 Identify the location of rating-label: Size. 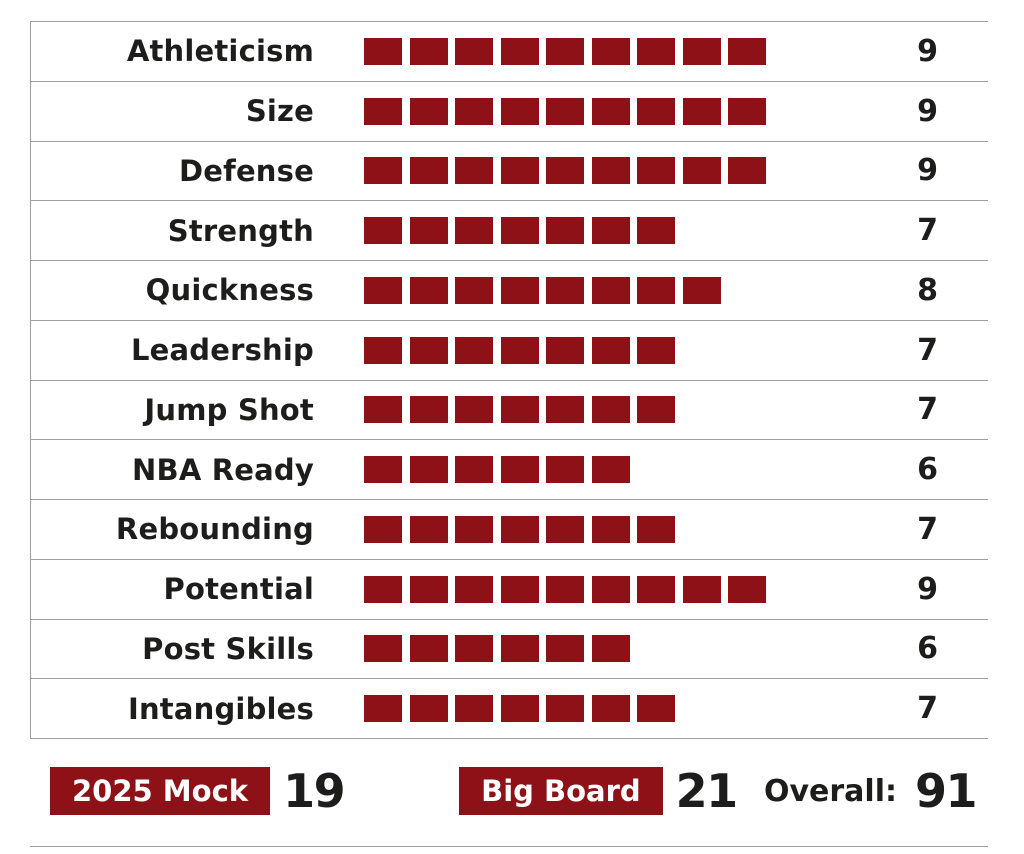
(279, 111).